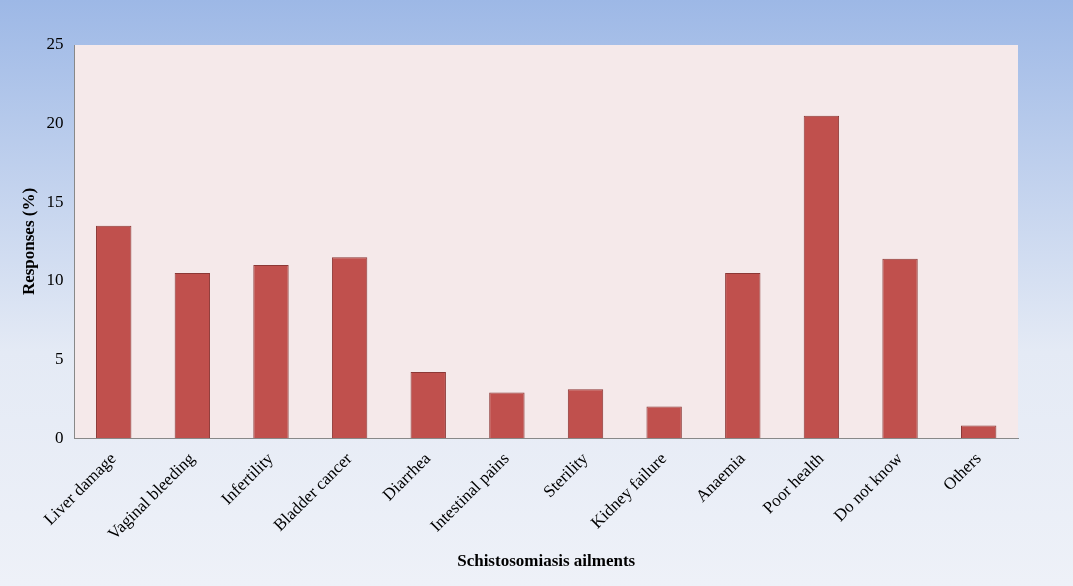  What do you see at coordinates (59, 358) in the screenshot?
I see `y-tick-label: 5` at bounding box center [59, 358].